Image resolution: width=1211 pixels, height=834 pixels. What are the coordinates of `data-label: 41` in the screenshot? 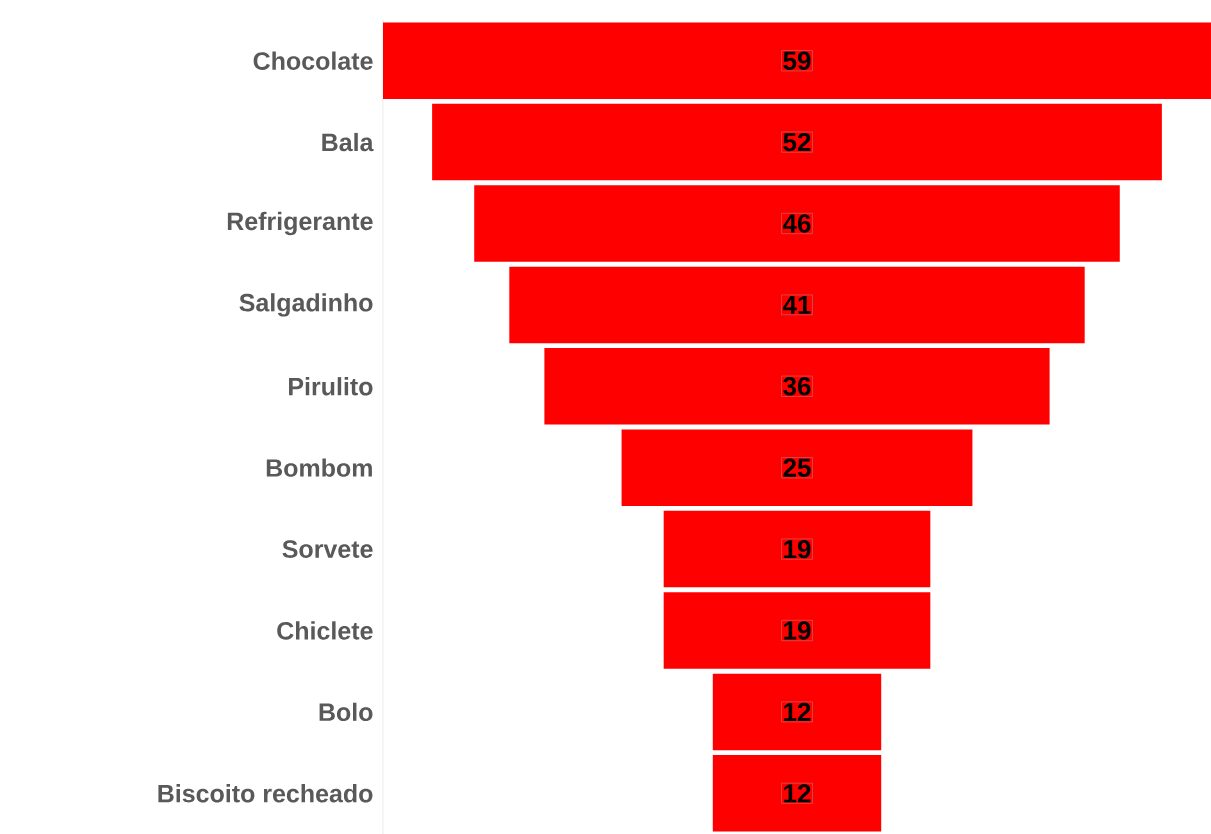 It's located at (796, 304).